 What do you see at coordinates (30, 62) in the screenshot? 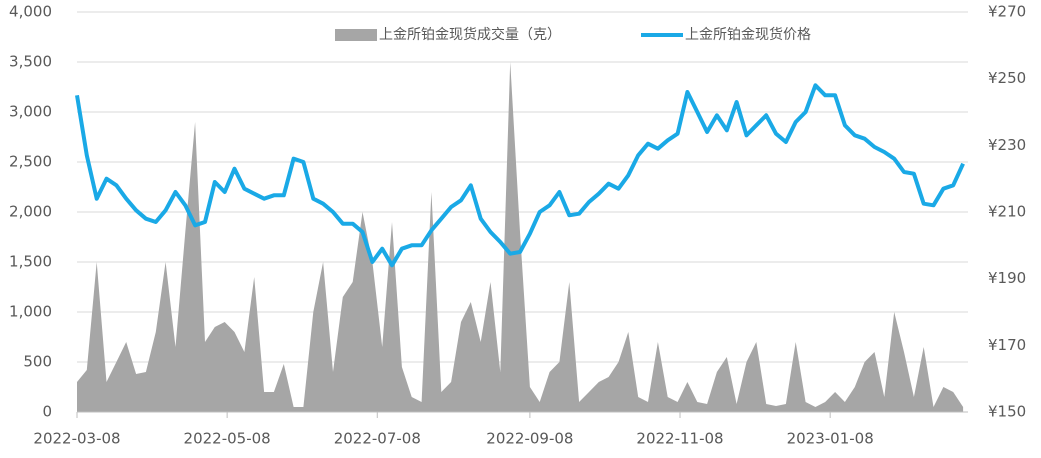
I see `y-tick-label: 3,500` at bounding box center [30, 62].